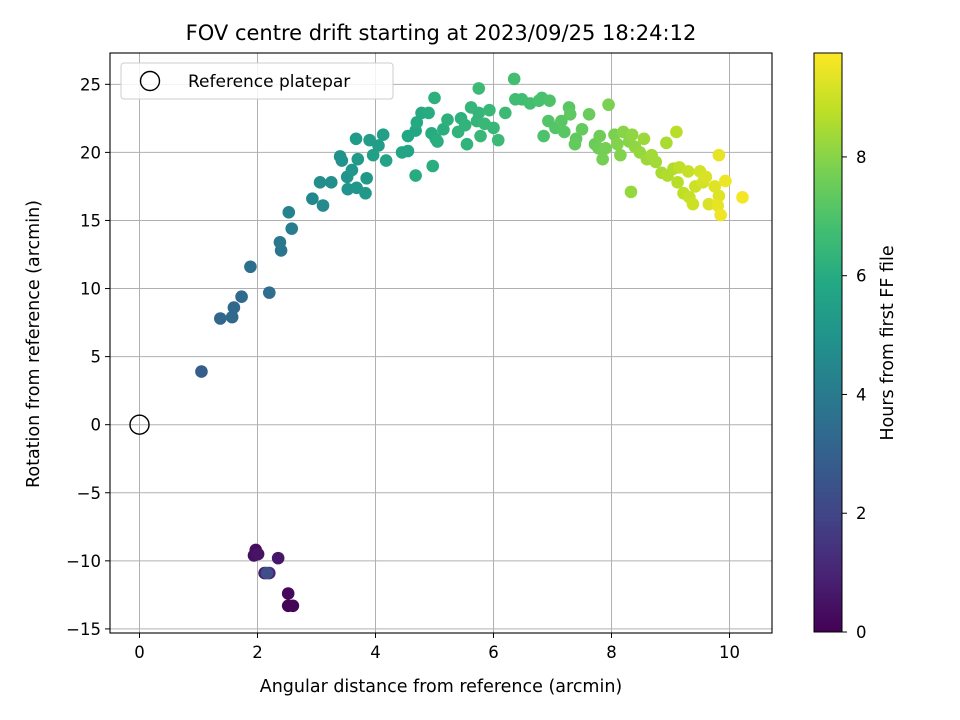 The height and width of the screenshot is (720, 960). Describe the element at coordinates (83, 561) in the screenshot. I see `y-tick-label: −10` at that location.